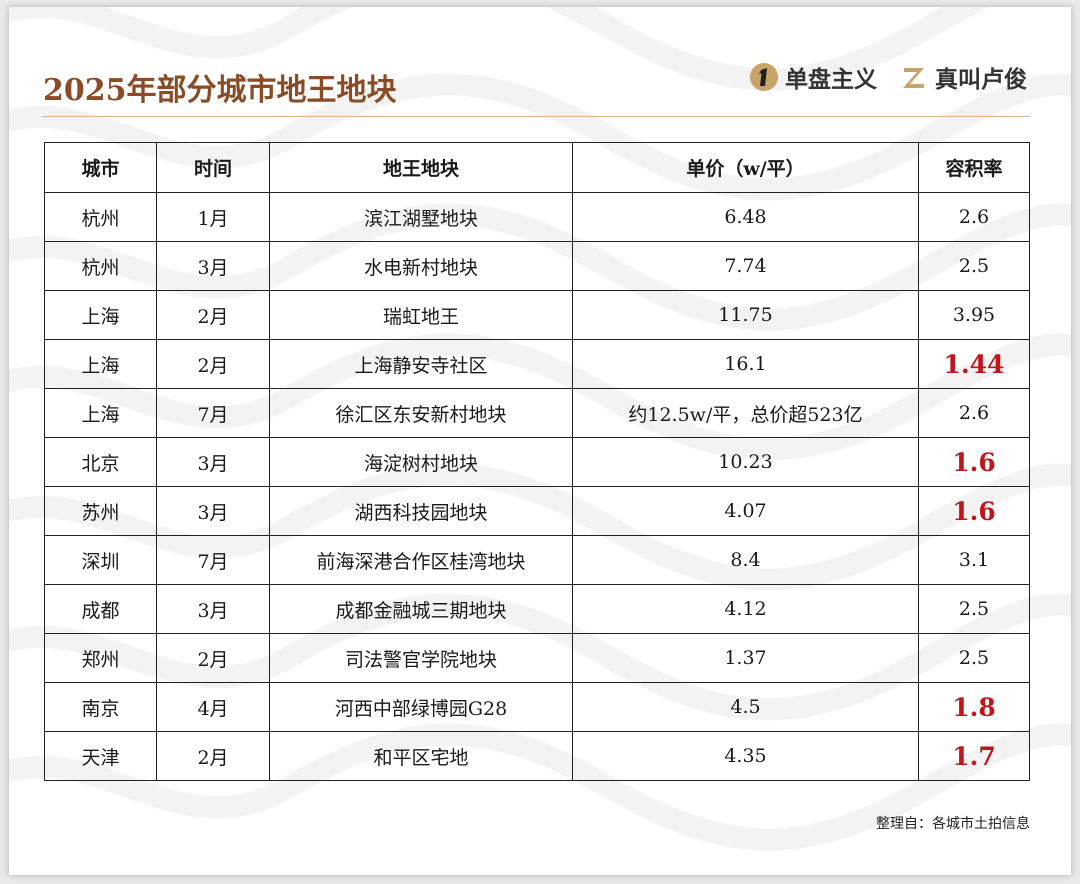 This screenshot has height=884, width=1080. Describe the element at coordinates (421, 167) in the screenshot. I see `column-header-plot: 地王地块` at that location.